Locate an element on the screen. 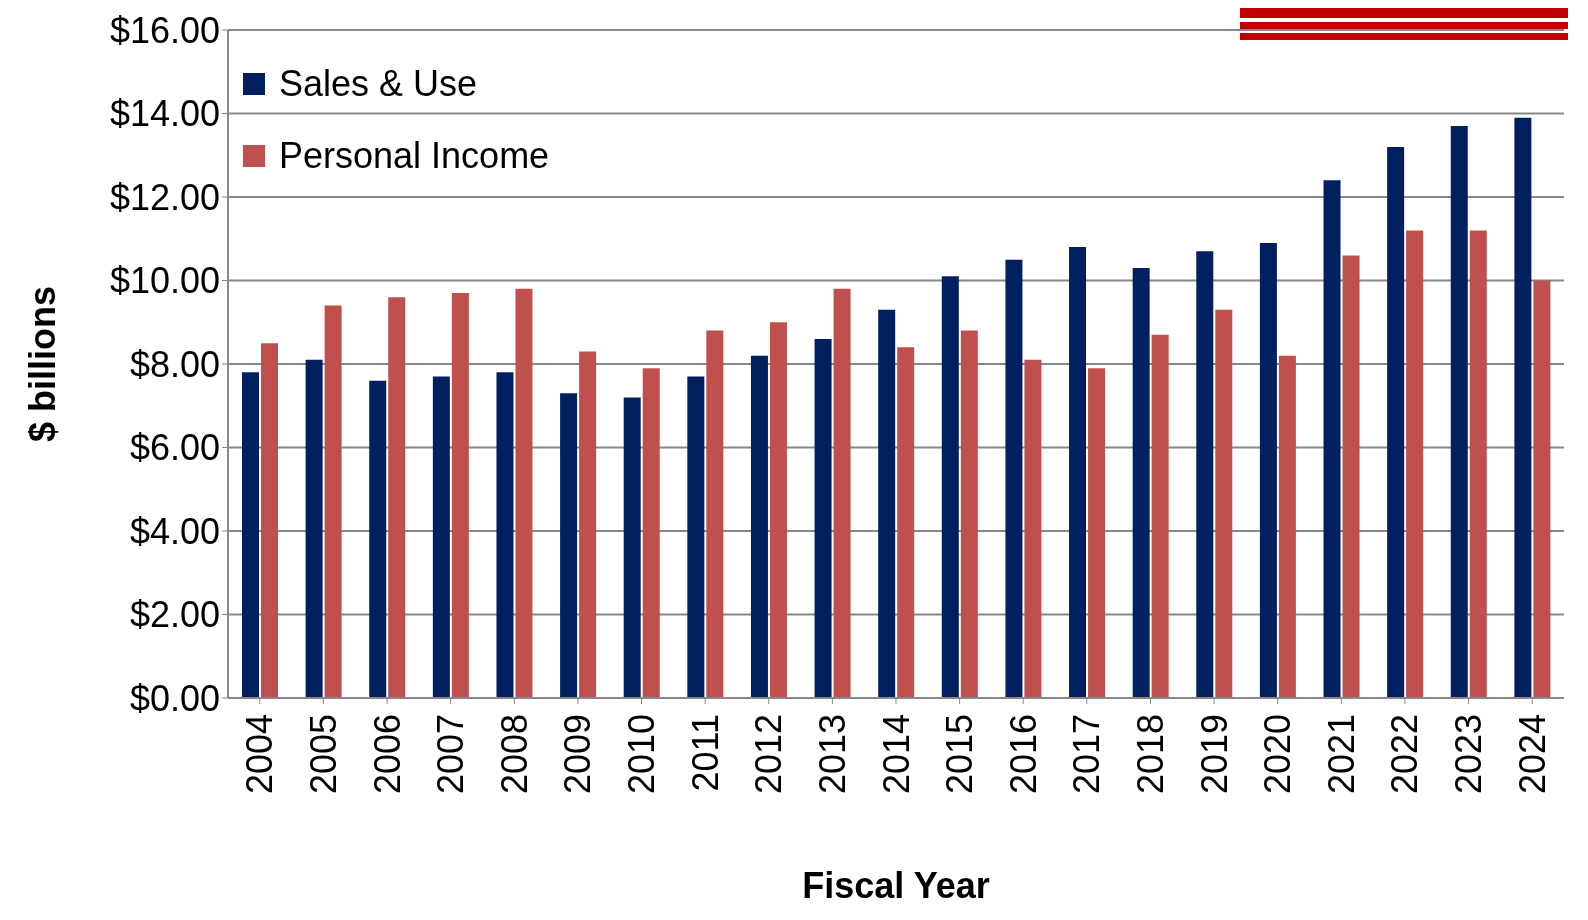 This screenshot has height=920, width=1588. x-tick-label: 2020 is located at coordinates (1278, 754).